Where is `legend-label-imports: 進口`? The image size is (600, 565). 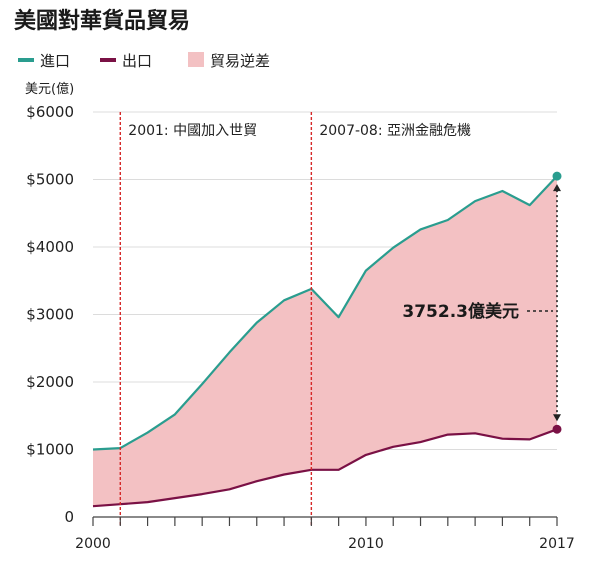
legend-label-imports: 進口 is located at coordinates (55, 61).